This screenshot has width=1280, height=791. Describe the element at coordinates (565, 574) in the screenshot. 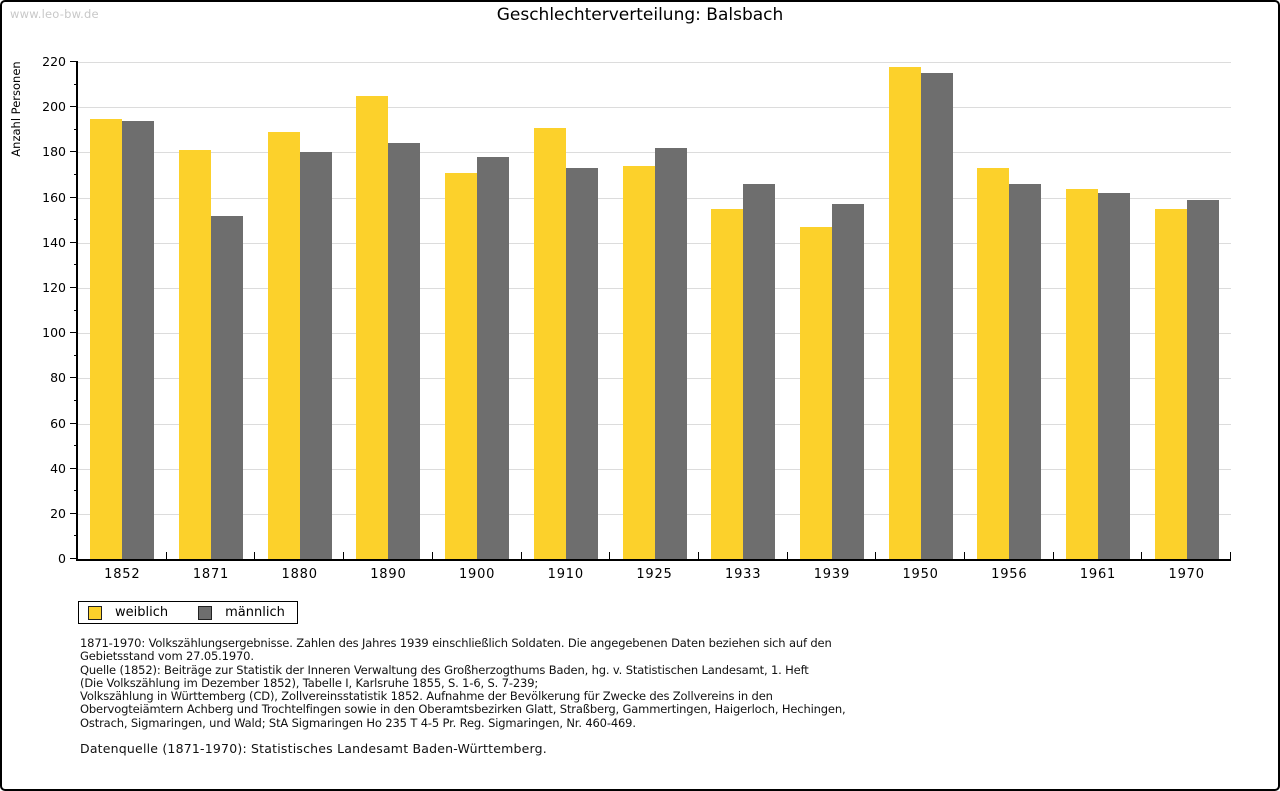

I see `x-axis-category-label: 1910` at that location.